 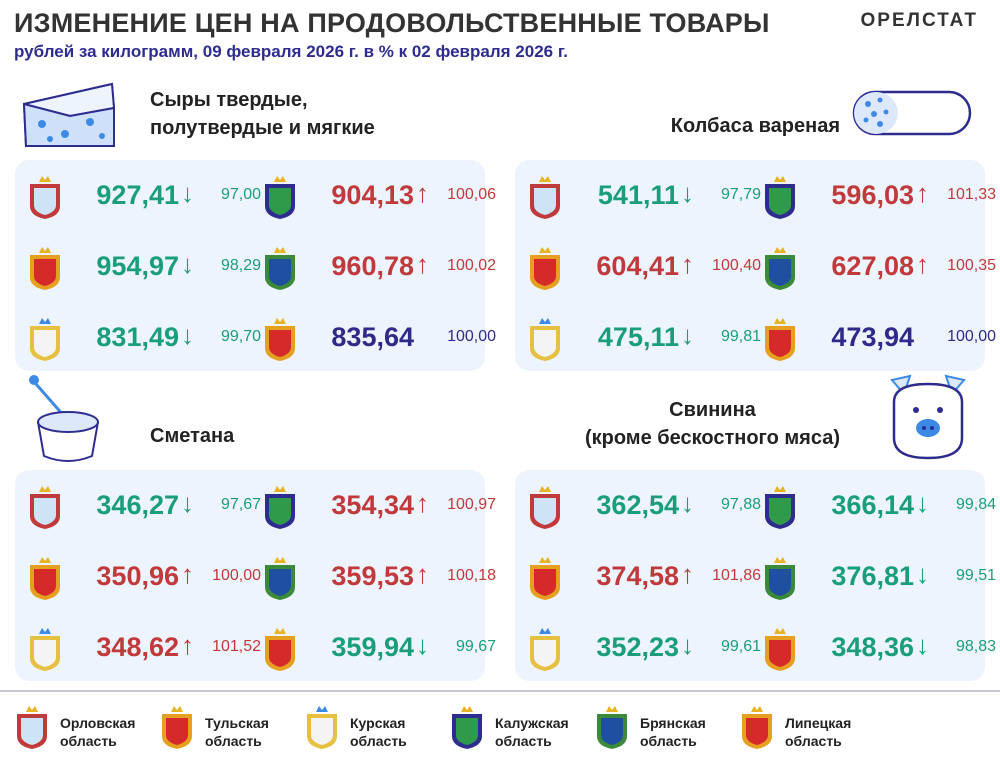 What do you see at coordinates (69, 115) in the screenshot?
I see `cheese-icon` at bounding box center [69, 115].